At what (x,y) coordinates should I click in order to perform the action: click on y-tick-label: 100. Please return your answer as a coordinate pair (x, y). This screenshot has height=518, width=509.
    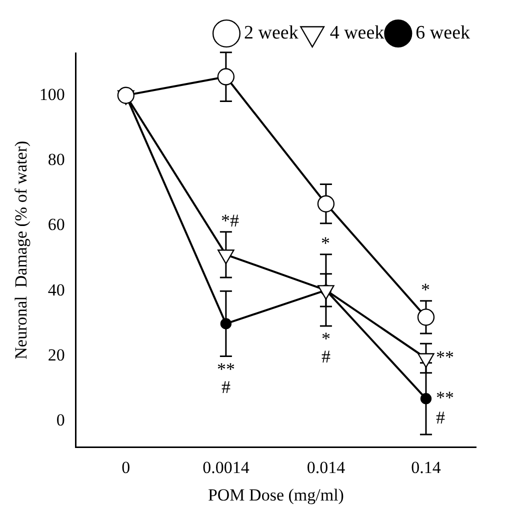
    Looking at the image, I should click on (52, 94).